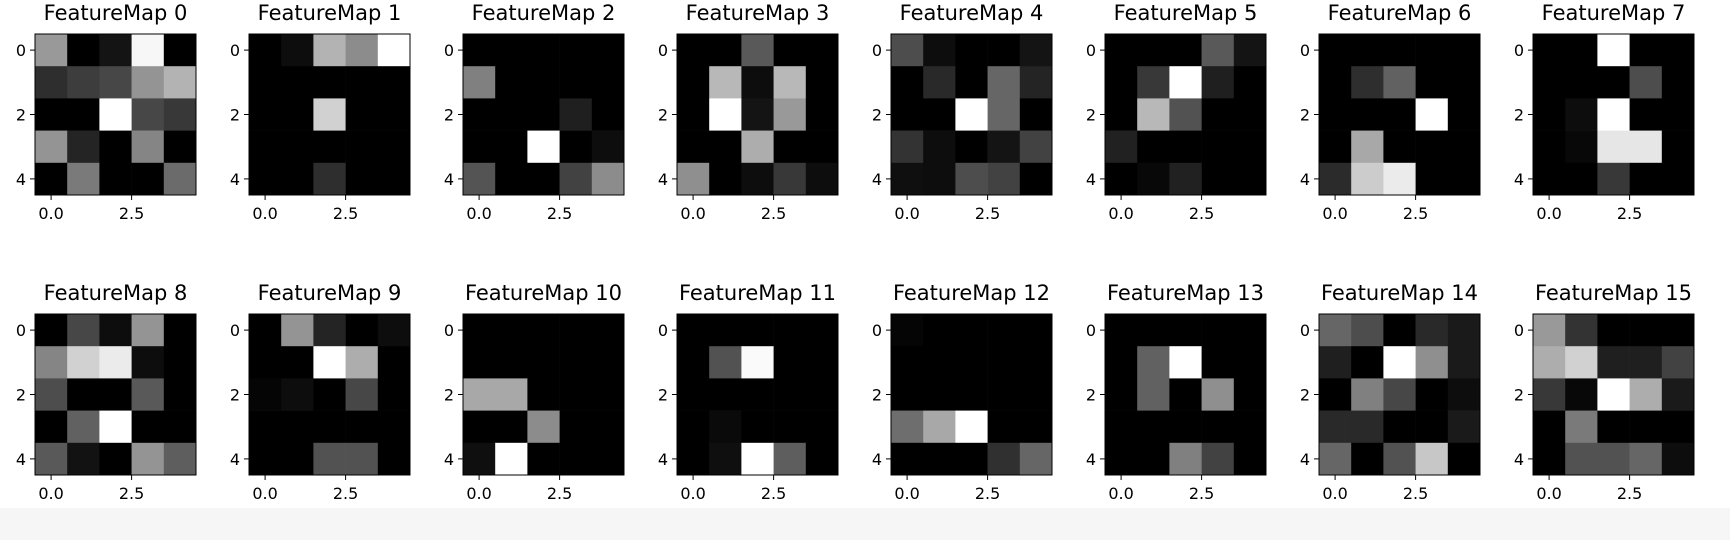 The image size is (1730, 540). I want to click on feature-map-panel-11: FeatureMap 11 0 2 4 0.0 2.5, so click(740, 400).